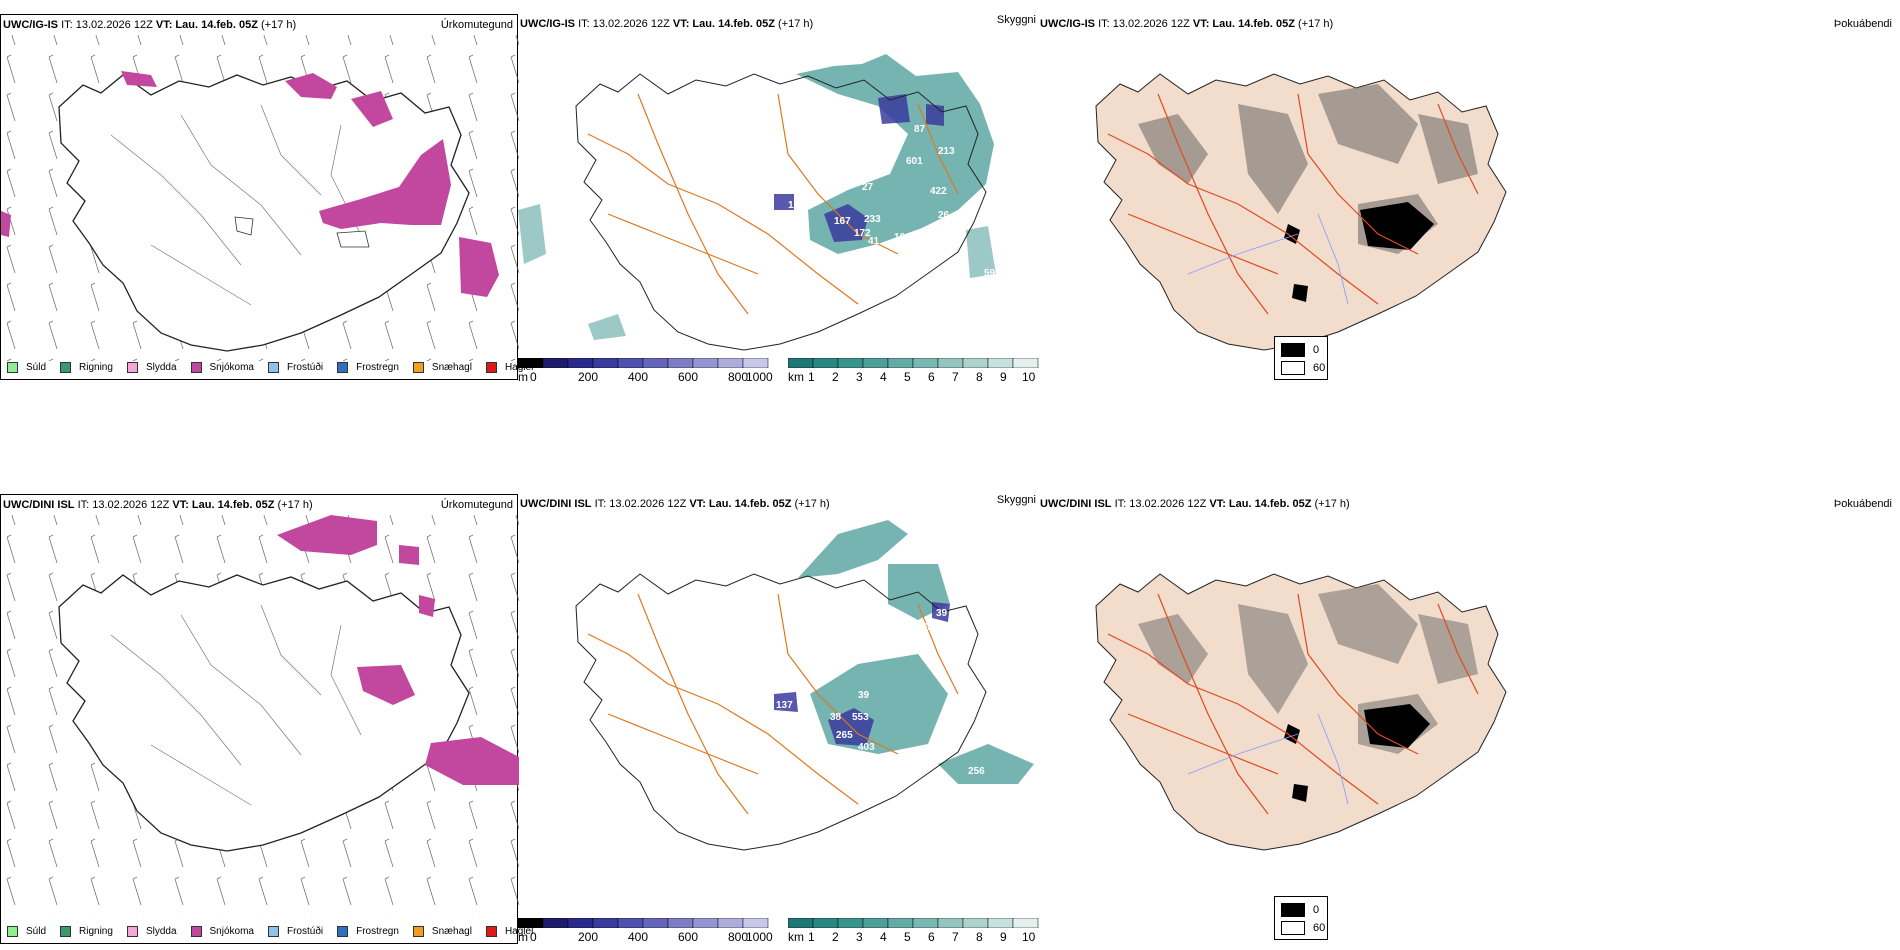 The image size is (1900, 950). Describe the element at coordinates (866, 747) in the screenshot. I see `map-mark: 403` at that location.